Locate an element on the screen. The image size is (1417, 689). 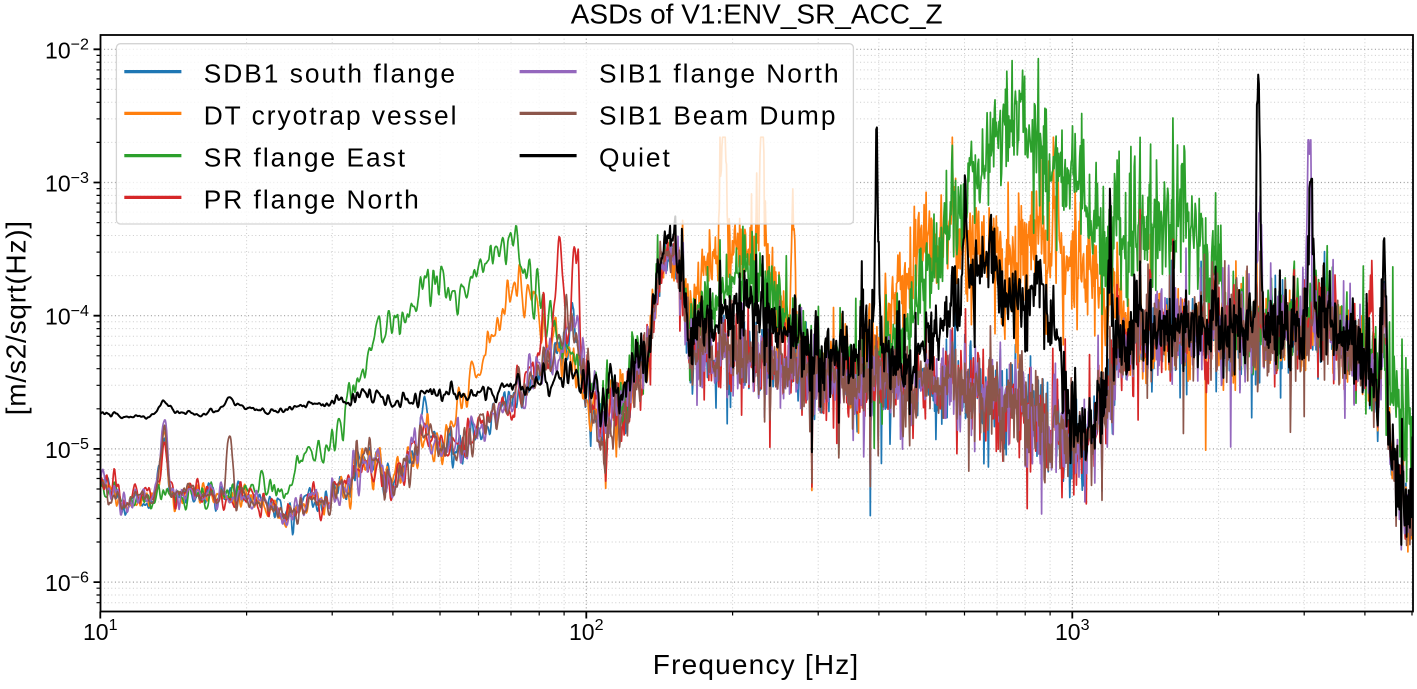
svg-text: ASDs of V1:ENV_SR_ACC_Z is located at coordinates (757, 15).